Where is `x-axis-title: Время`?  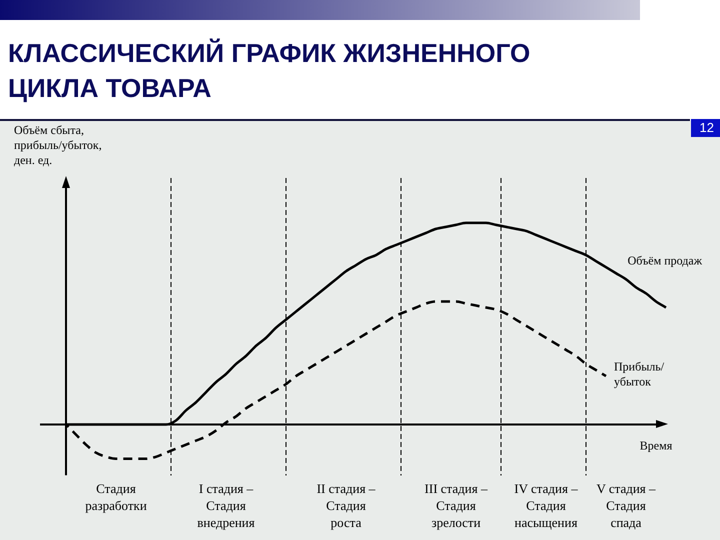 x-axis-title: Время is located at coordinates (656, 445).